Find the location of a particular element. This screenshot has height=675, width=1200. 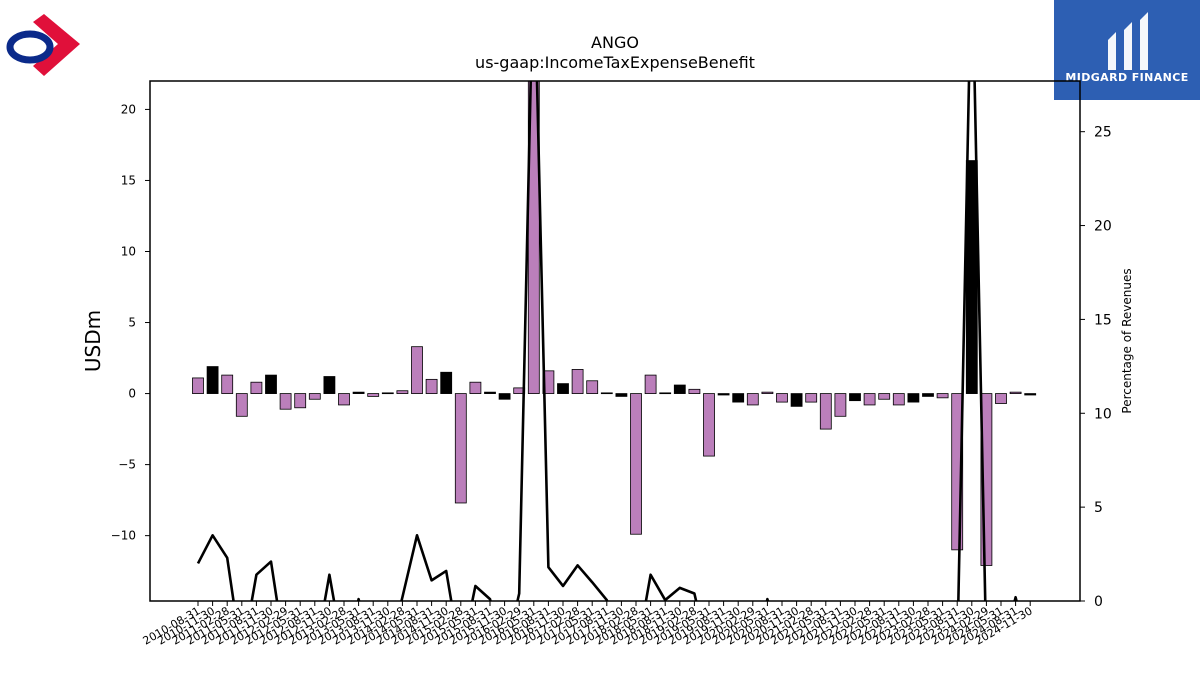

logo-red-shape is located at coordinates (56, 45).